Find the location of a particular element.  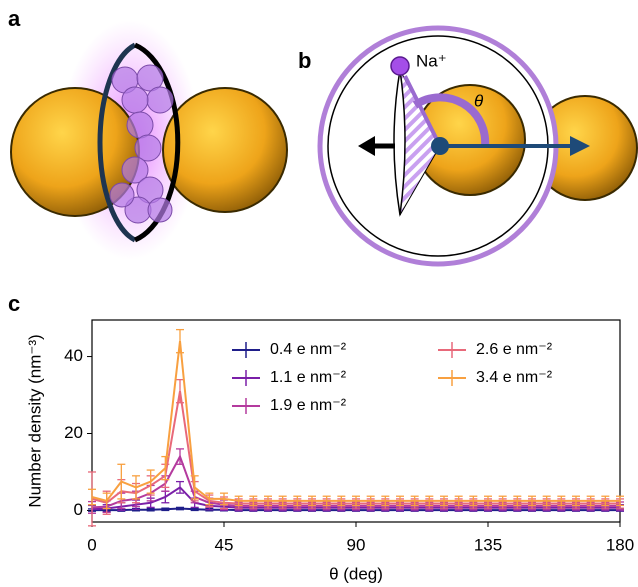

angle-label: θ is located at coordinates (479, 100).